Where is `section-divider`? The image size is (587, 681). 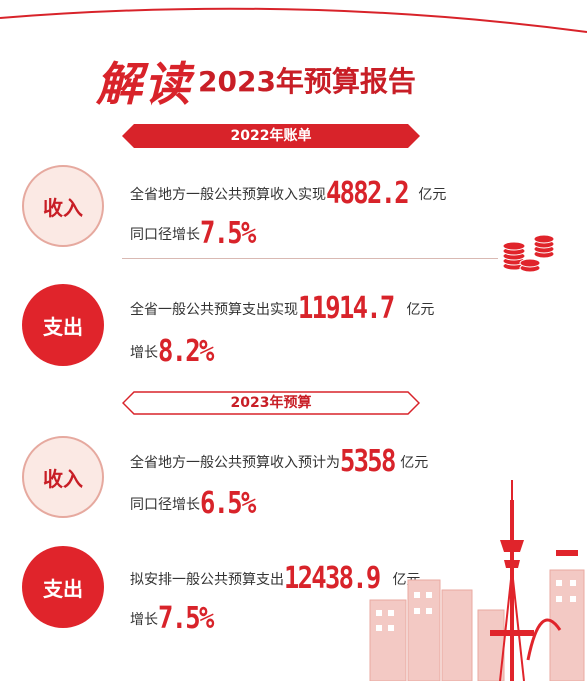
section-divider is located at coordinates (310, 258).